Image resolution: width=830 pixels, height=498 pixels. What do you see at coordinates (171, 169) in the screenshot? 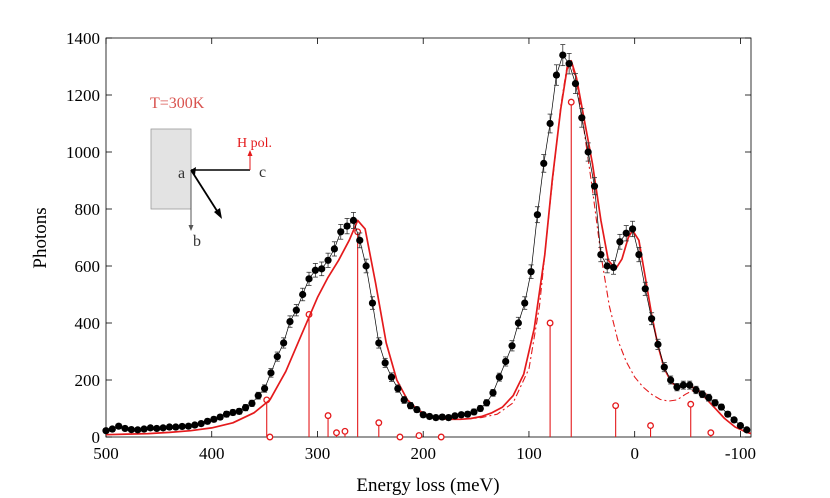
I see `sample-rectangle` at bounding box center [171, 169].